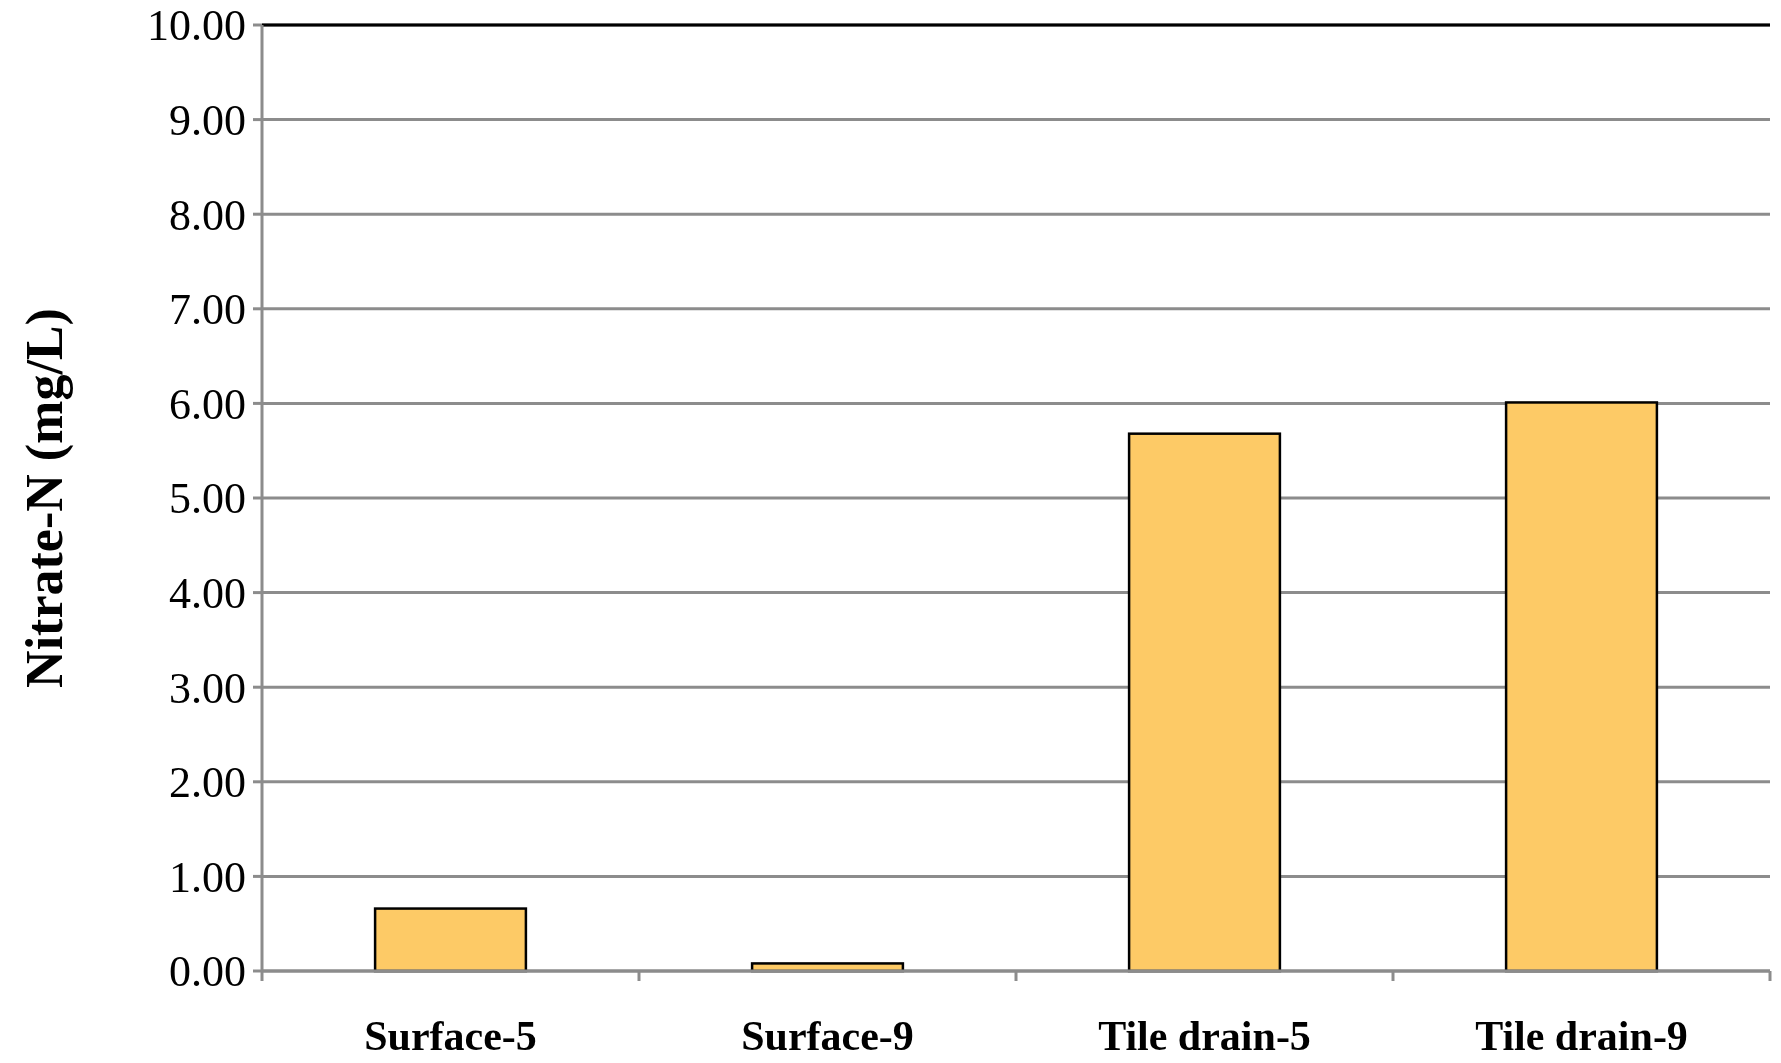 The image size is (1781, 1063). I want to click on x-tick-label: Surface-5, so click(450, 1036).